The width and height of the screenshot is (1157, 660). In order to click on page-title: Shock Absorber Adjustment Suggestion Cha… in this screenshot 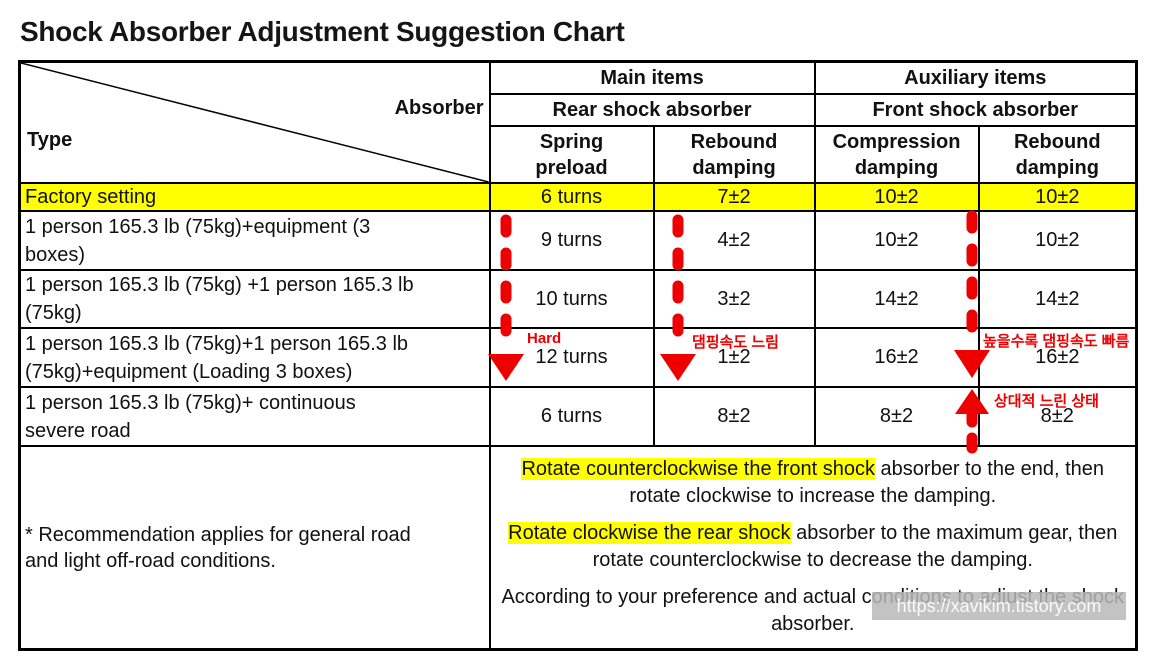, I will do `click(322, 31)`.